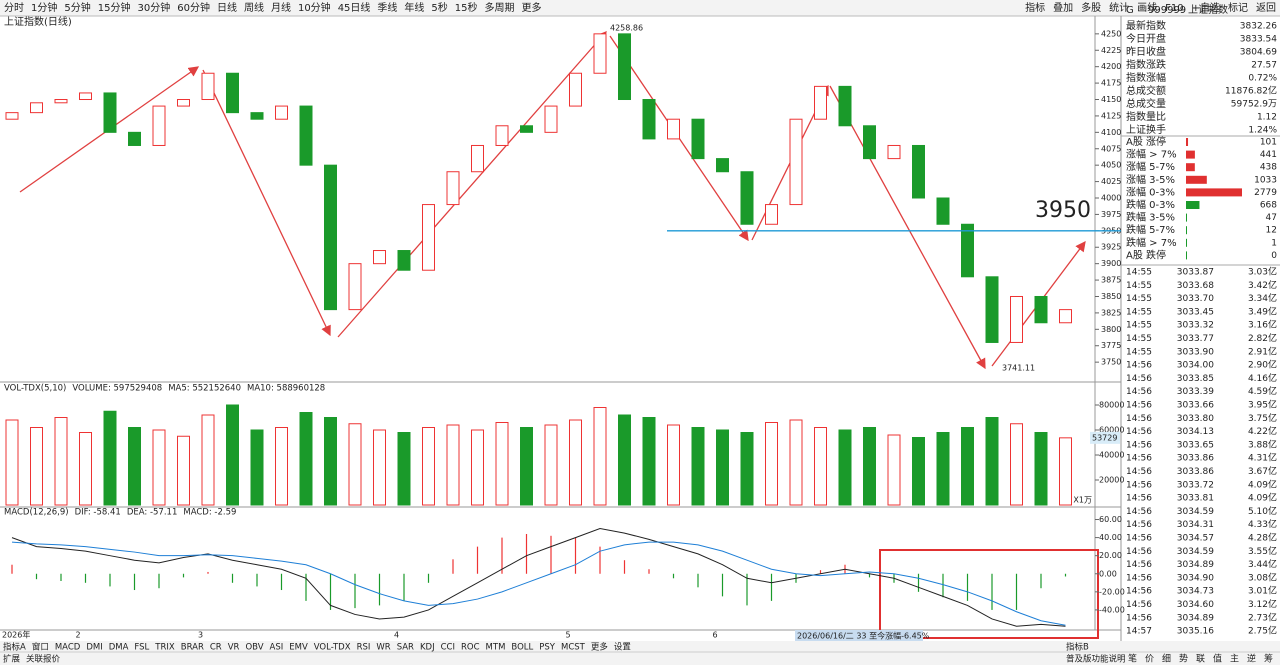 This screenshot has width=1280, height=665. I want to click on tool-button: 叠加, so click(1063, 8).